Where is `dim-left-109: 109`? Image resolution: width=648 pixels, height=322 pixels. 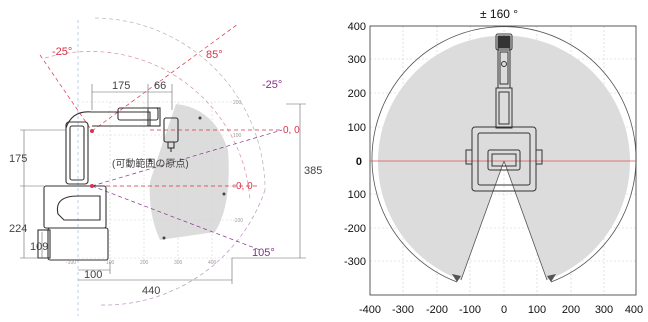
dim-left-109: 109 is located at coordinates (39, 247).